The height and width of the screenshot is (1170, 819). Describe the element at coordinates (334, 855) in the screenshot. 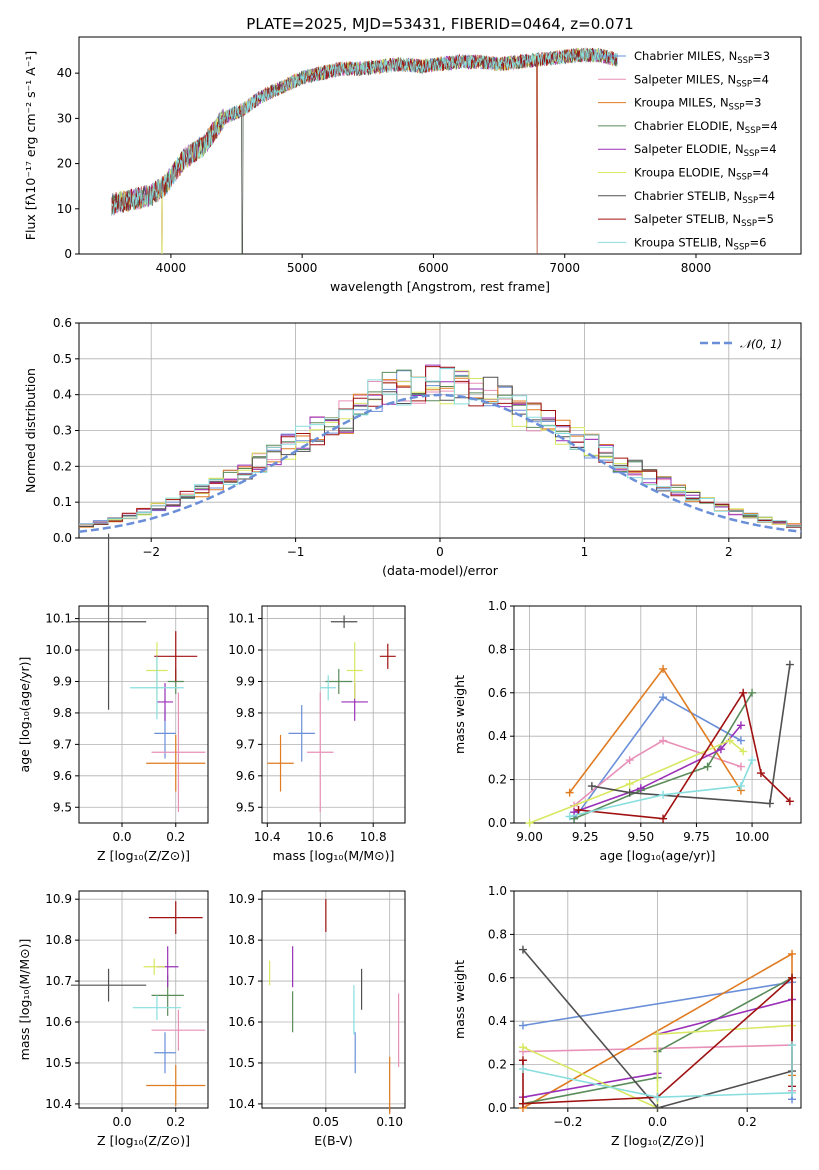

I see `x-axis-label: mass [log₁₀(M/M⊙)]` at that location.